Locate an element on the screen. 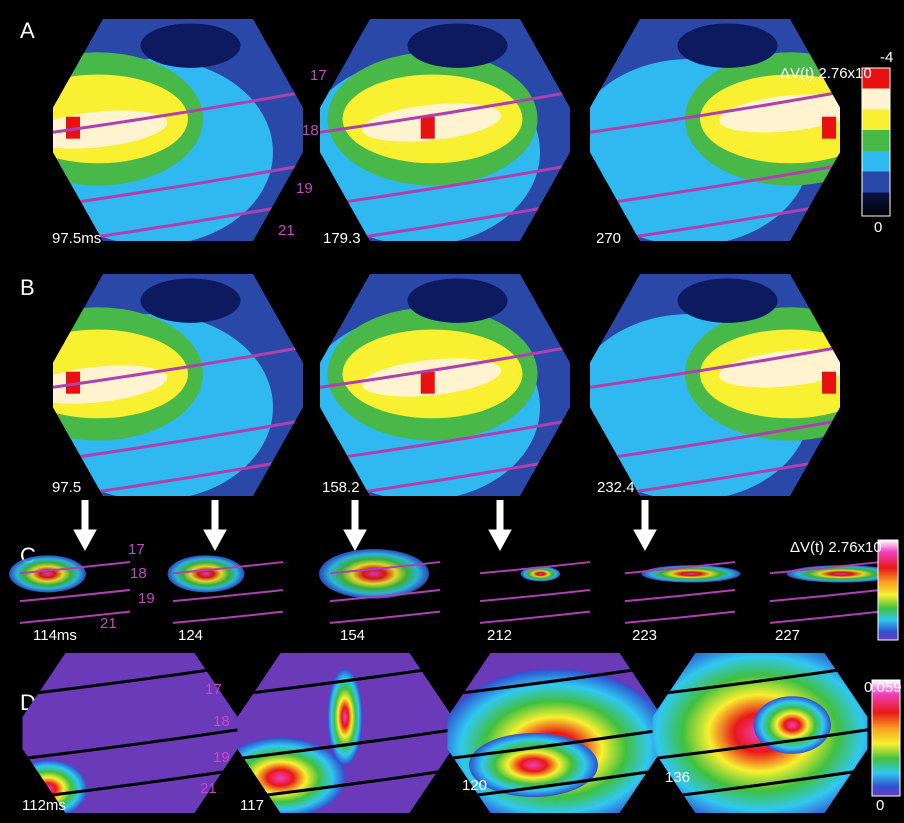 The height and width of the screenshot is (823, 904). time-label: 154 is located at coordinates (352, 635).